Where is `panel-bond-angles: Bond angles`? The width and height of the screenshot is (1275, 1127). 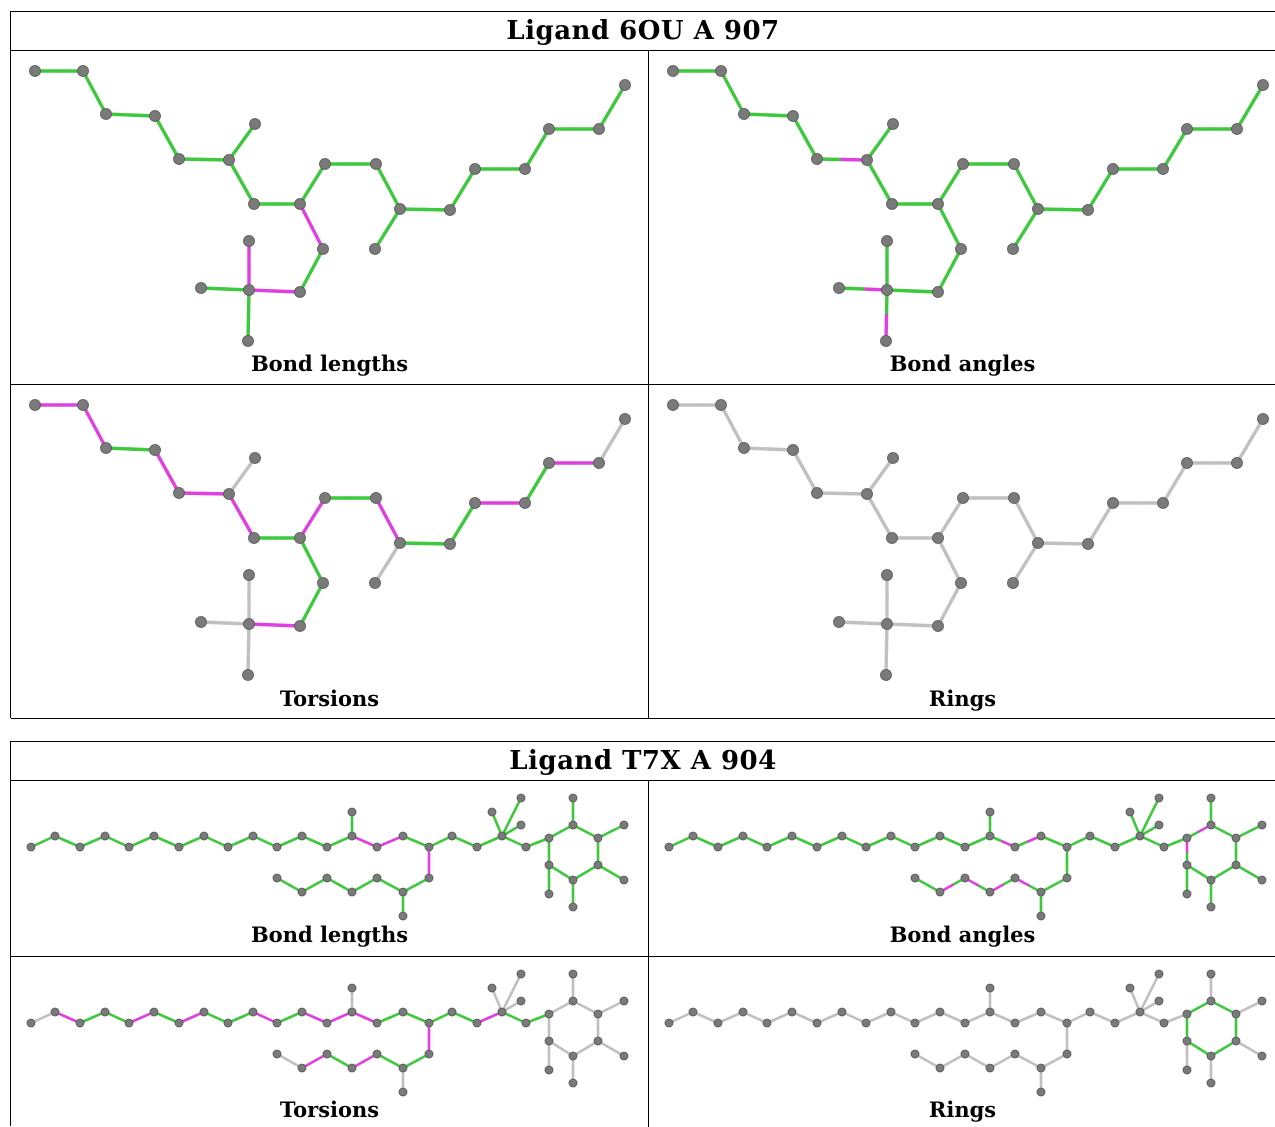
panel-bond-angles: Bond angles is located at coordinates (962, 217).